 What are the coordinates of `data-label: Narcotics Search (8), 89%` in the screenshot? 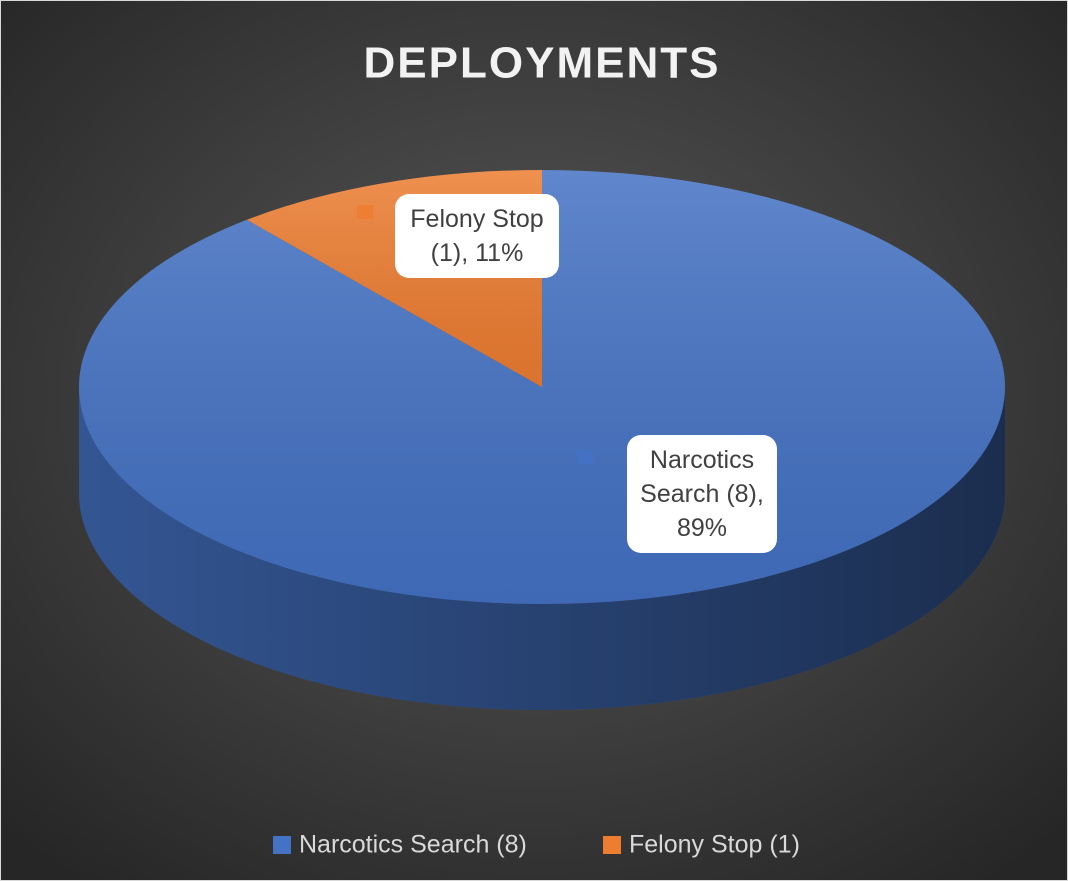 It's located at (702, 494).